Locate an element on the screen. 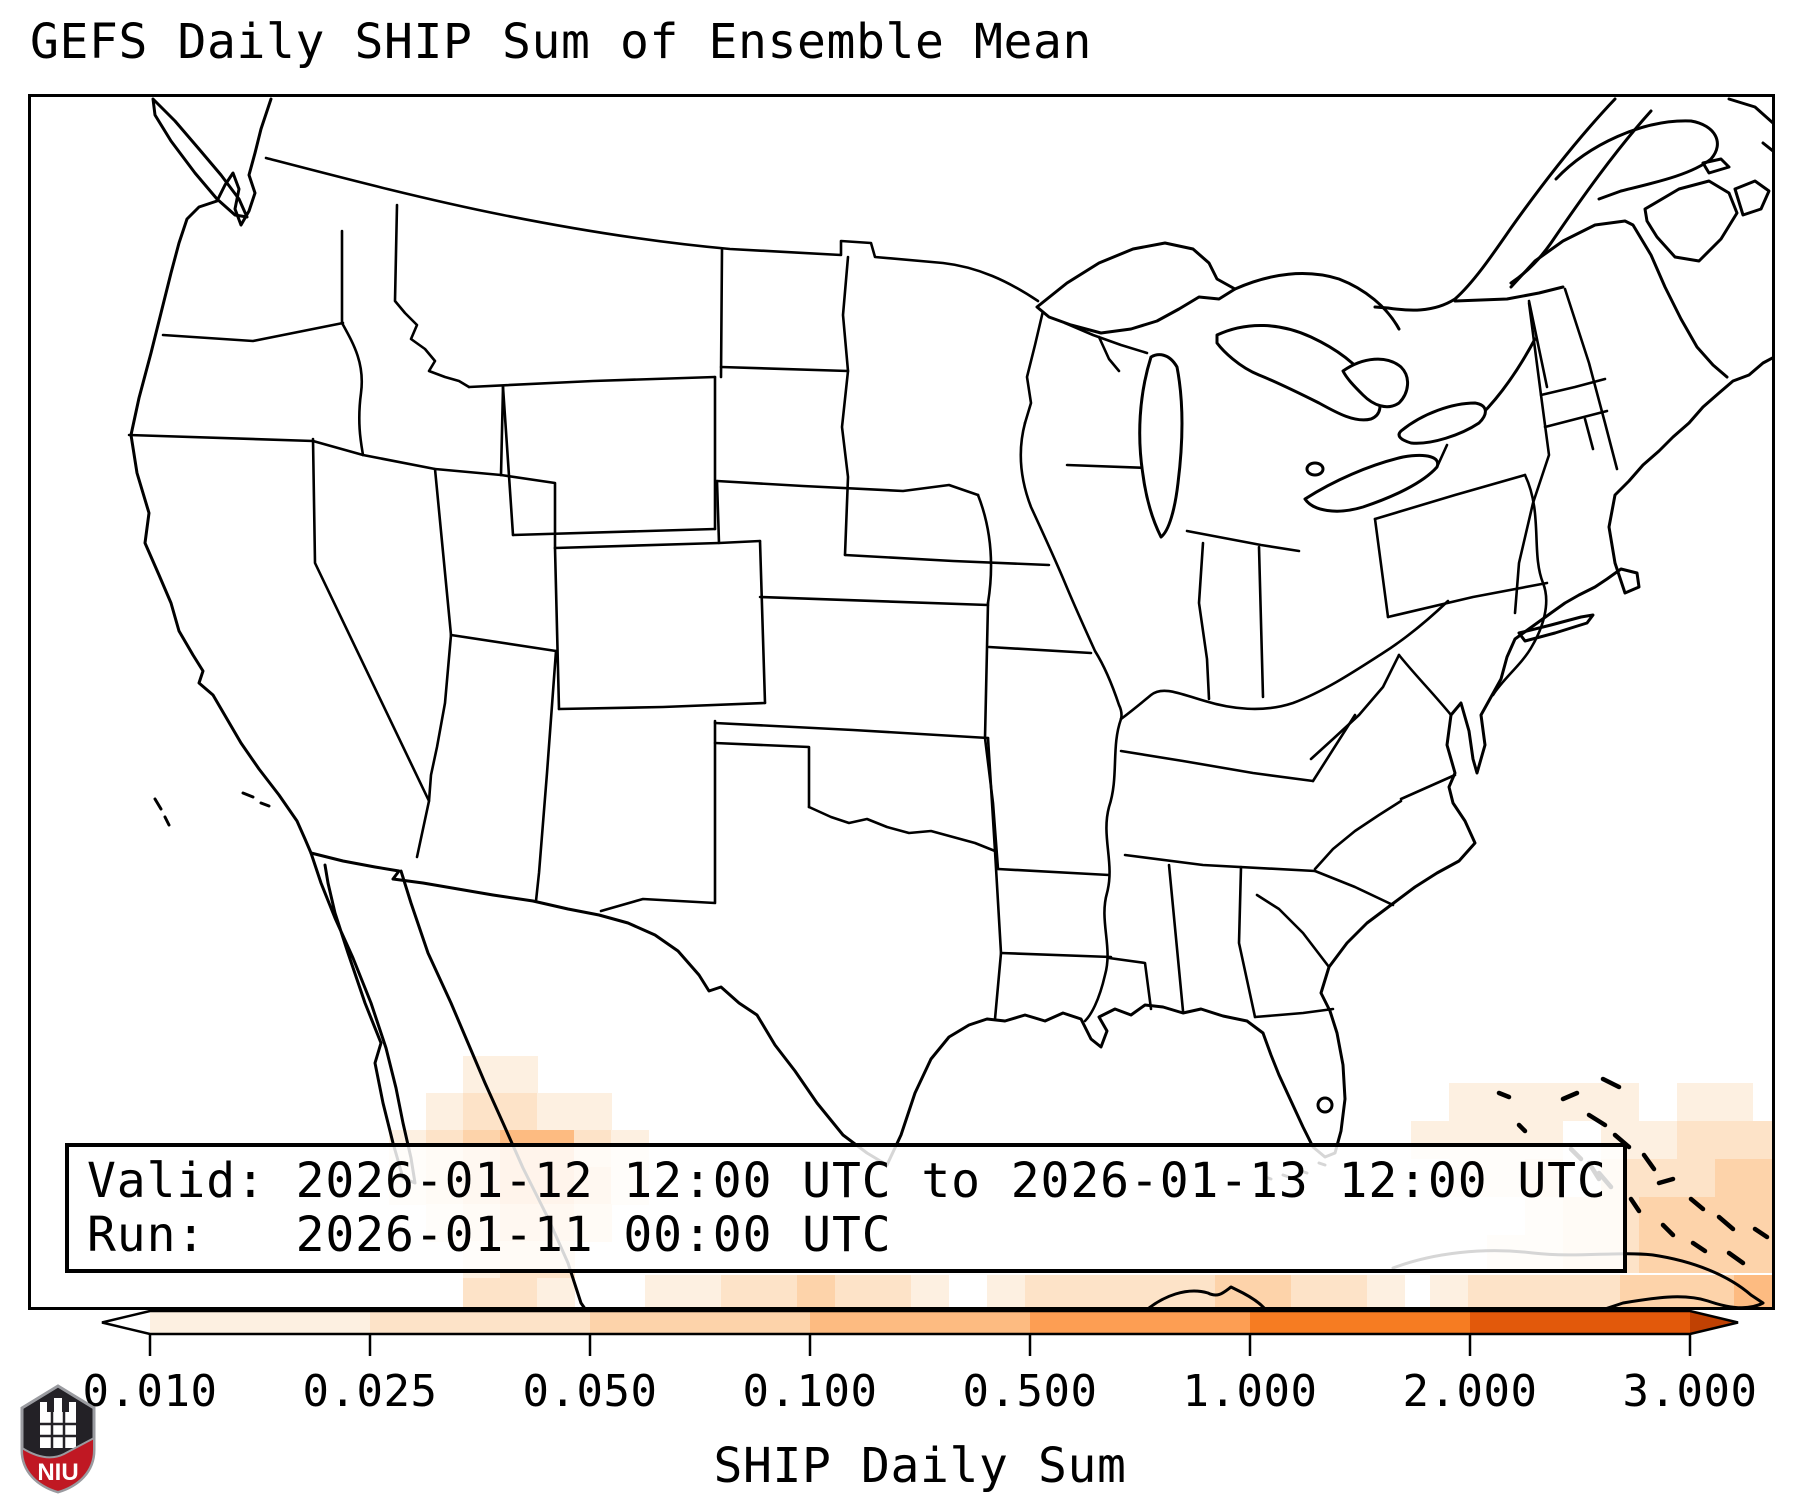  up-south-shore is located at coordinates (1106, 338).